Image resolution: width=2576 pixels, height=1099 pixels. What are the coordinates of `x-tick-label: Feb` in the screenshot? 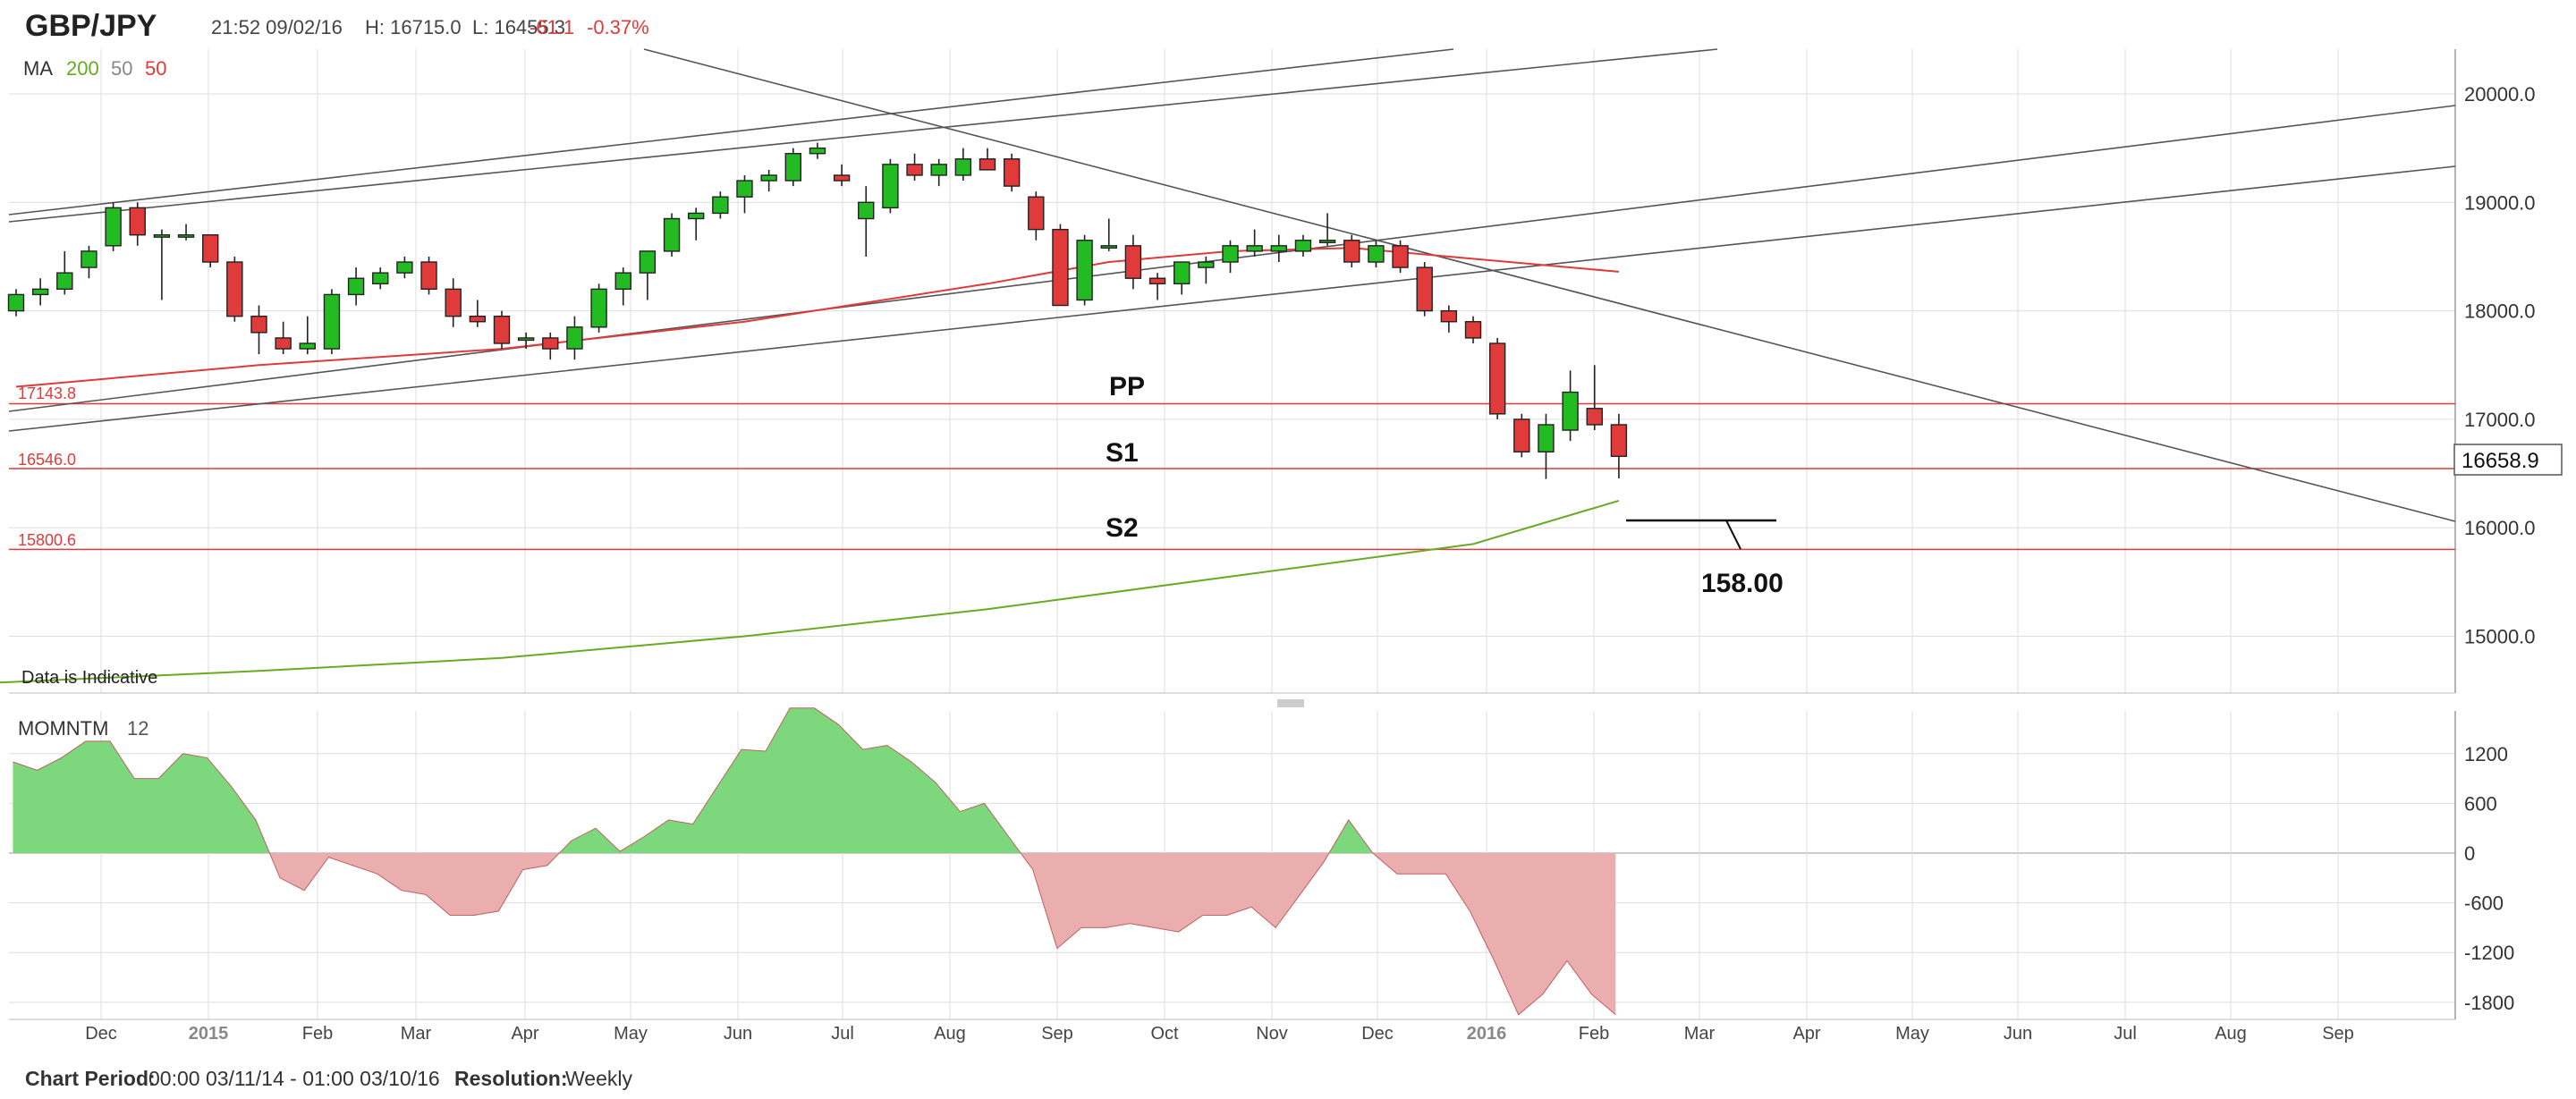 It's located at (317, 1034).